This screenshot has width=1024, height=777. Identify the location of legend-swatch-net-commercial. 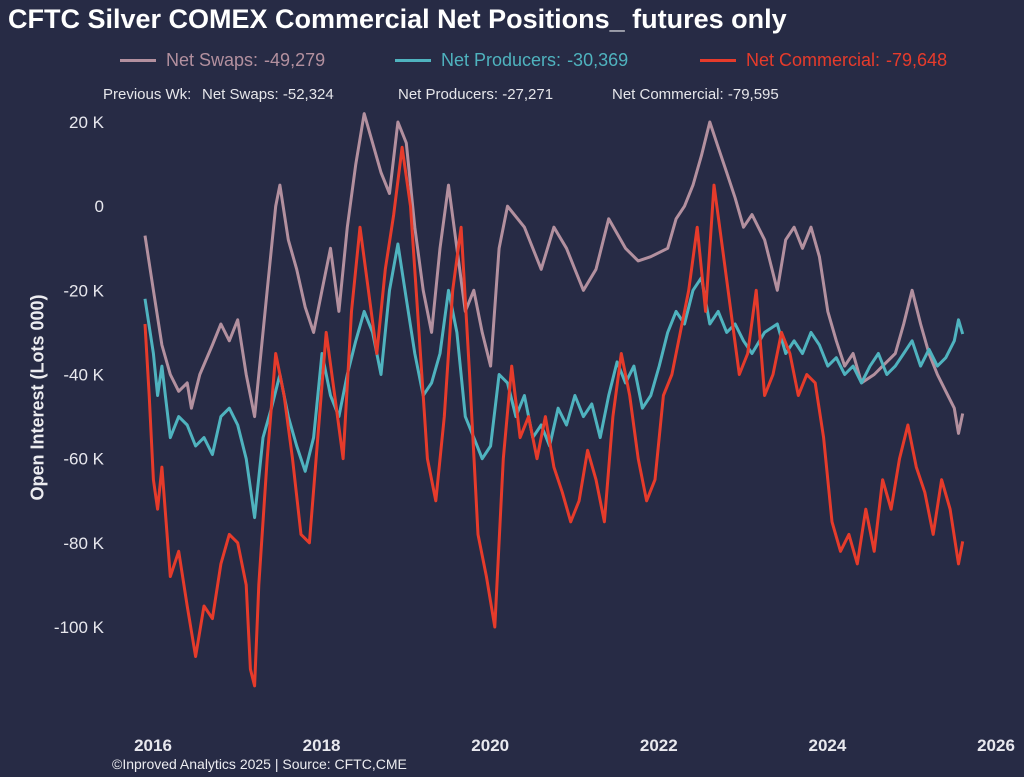
(718, 60).